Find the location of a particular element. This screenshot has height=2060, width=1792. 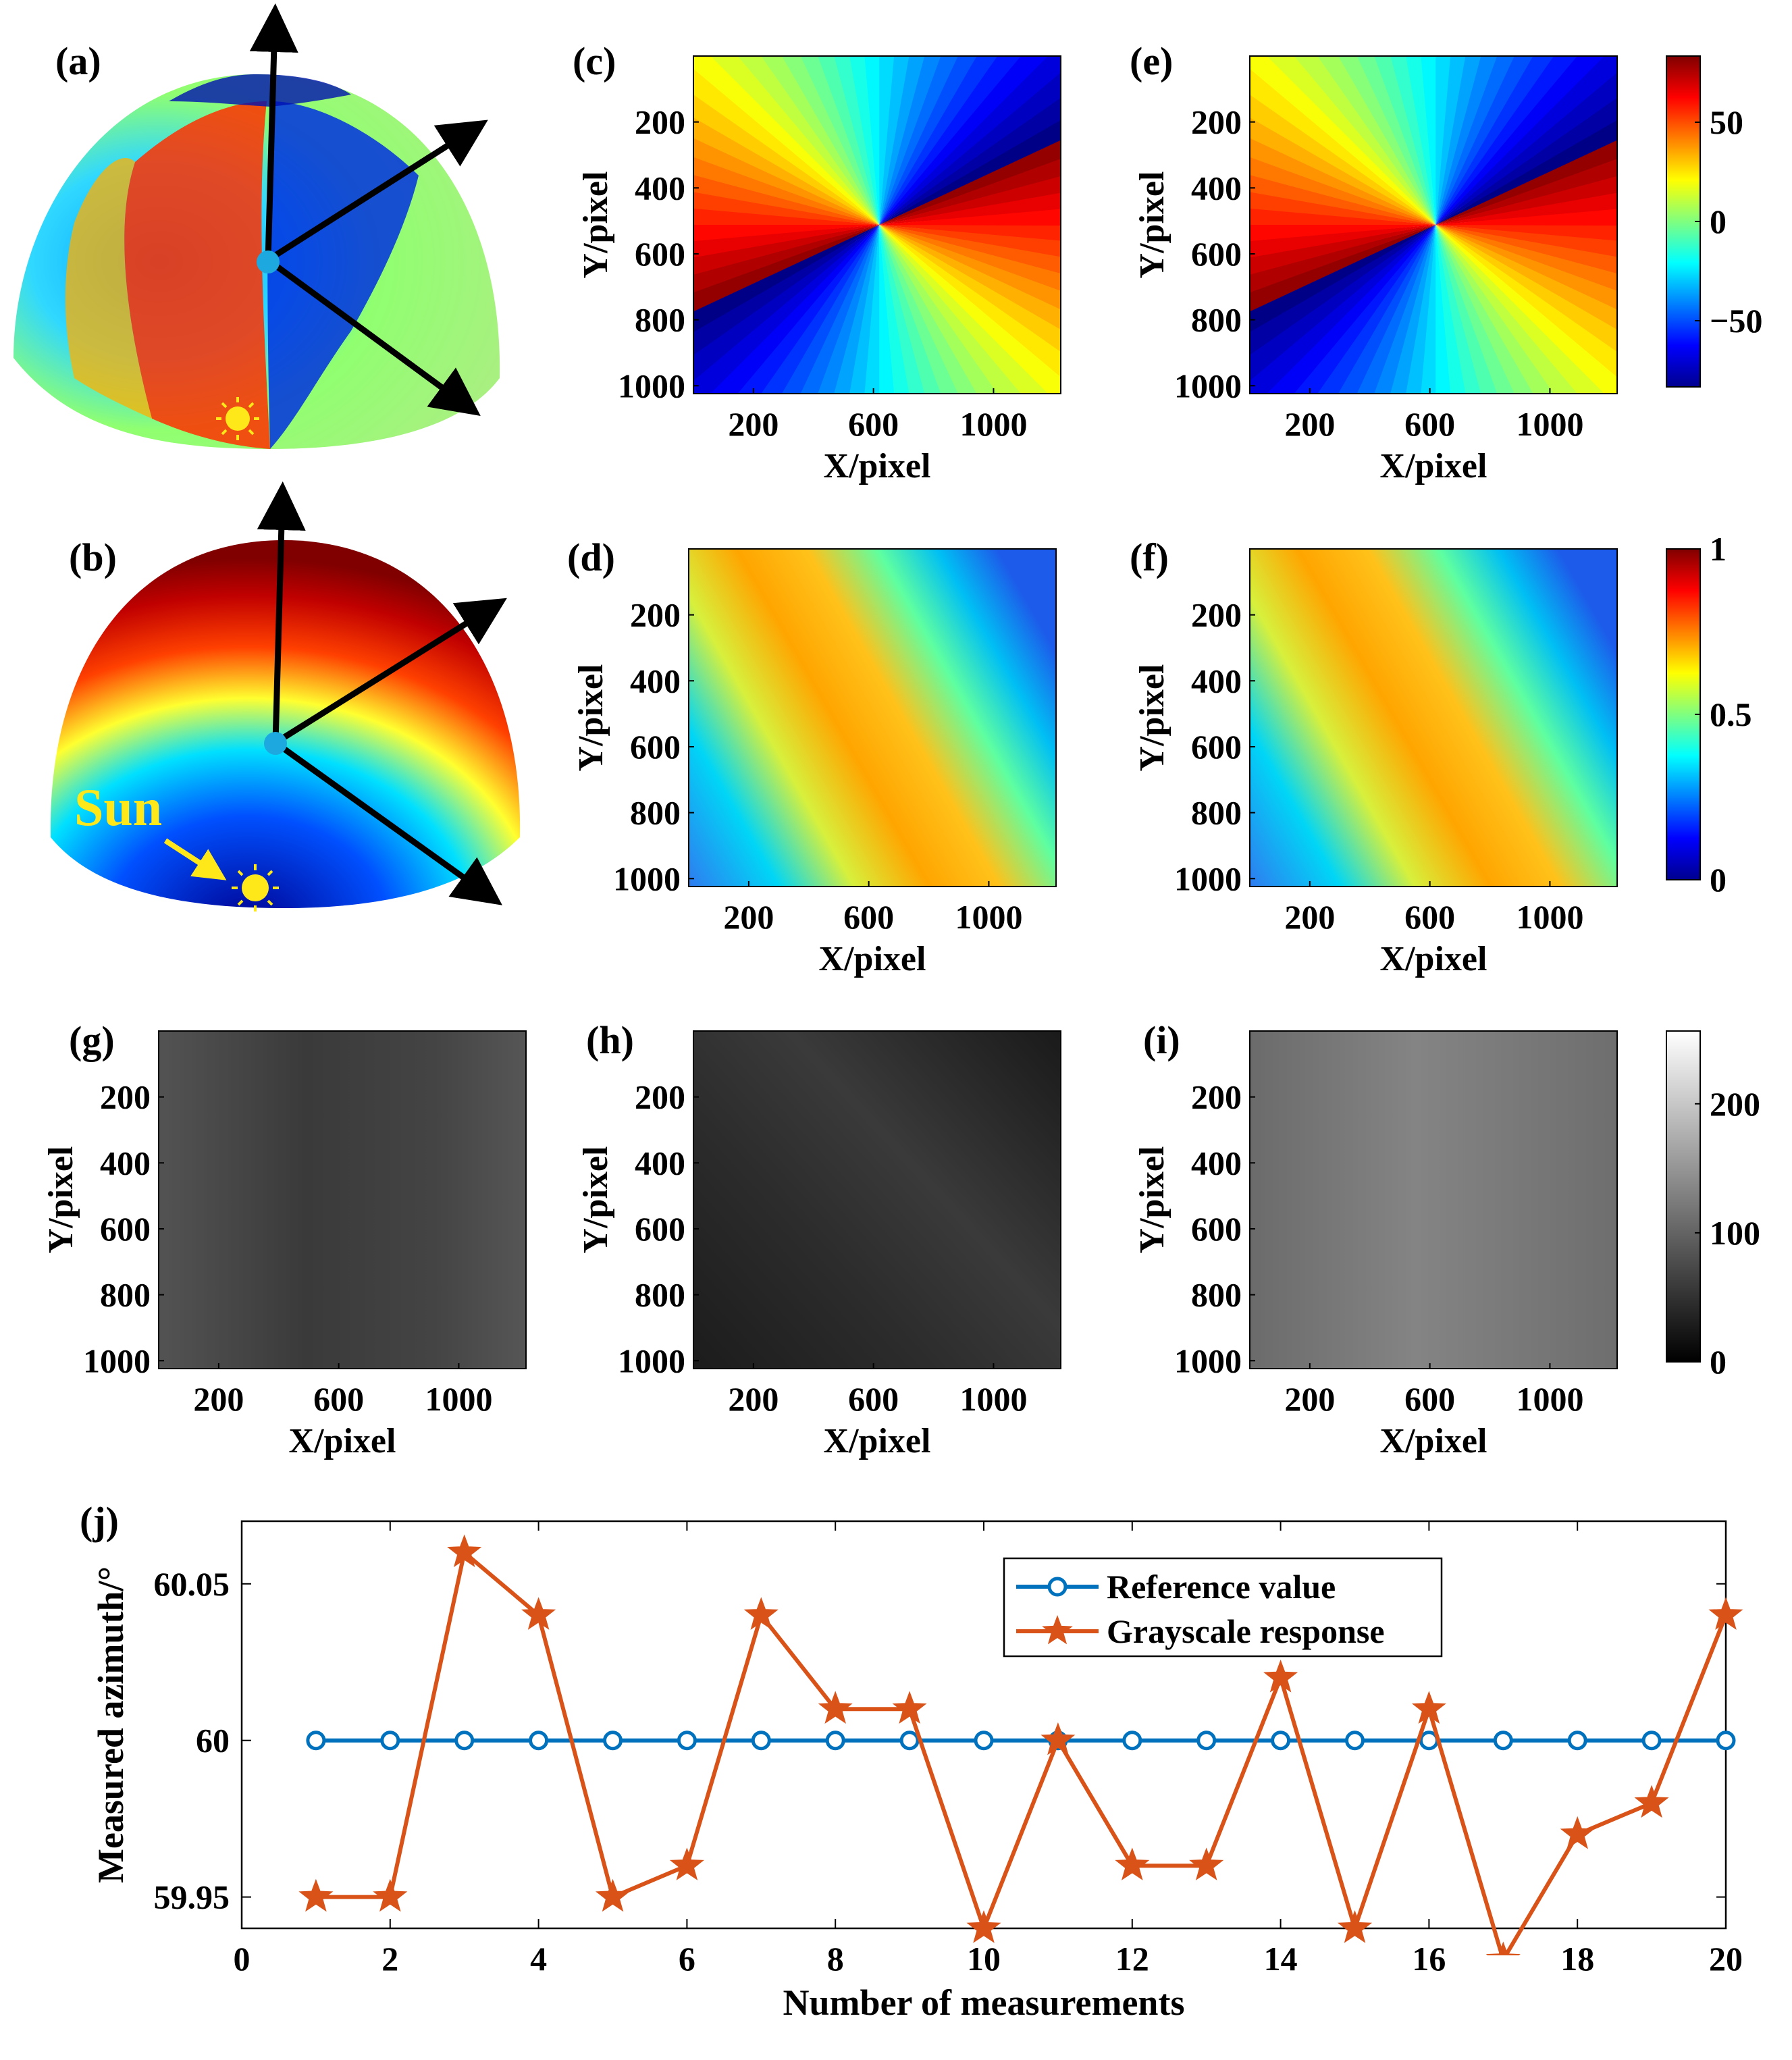

sun-icon-b is located at coordinates (255, 888).